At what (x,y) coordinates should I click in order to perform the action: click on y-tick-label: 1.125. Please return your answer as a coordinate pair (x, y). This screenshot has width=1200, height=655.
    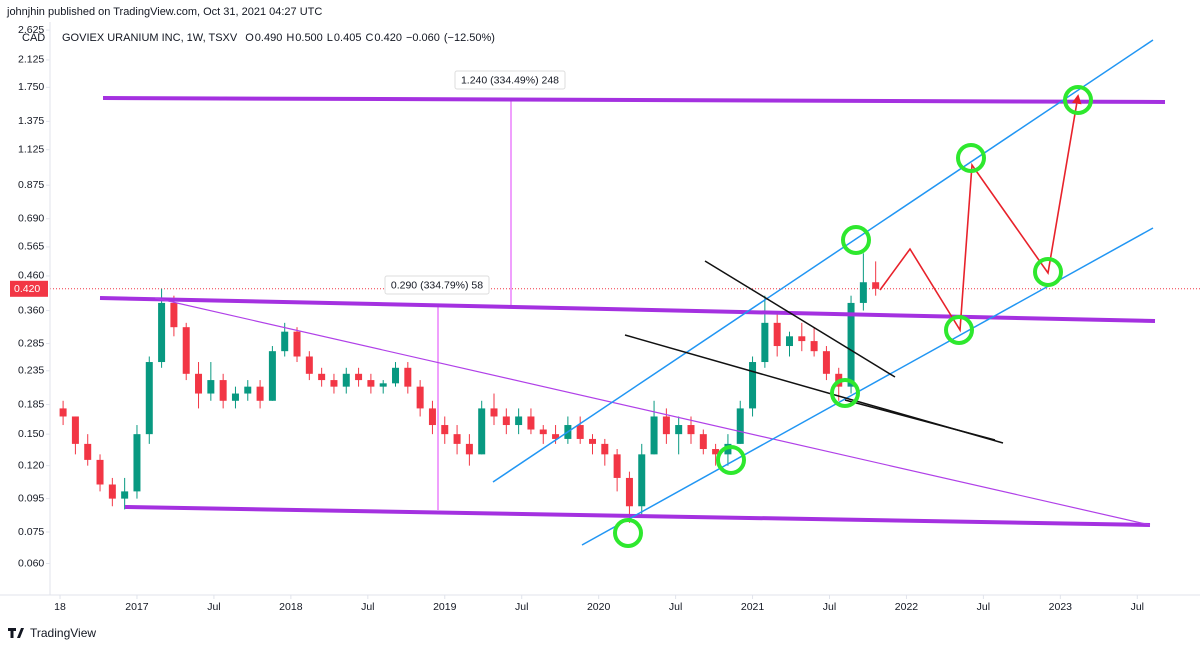
    Looking at the image, I should click on (31, 149).